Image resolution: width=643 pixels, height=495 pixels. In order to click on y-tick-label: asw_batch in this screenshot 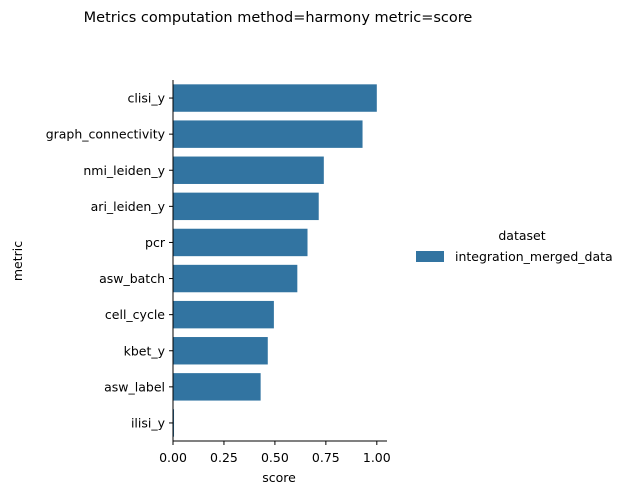, I will do `click(132, 278)`.